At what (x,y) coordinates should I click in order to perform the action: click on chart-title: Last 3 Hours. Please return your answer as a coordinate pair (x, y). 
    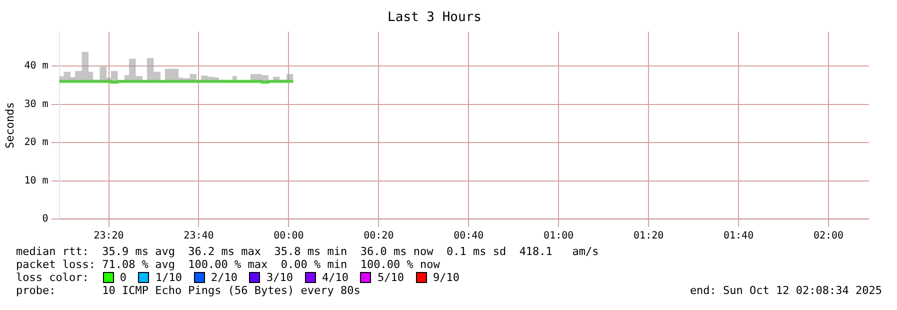
    Looking at the image, I should click on (435, 18).